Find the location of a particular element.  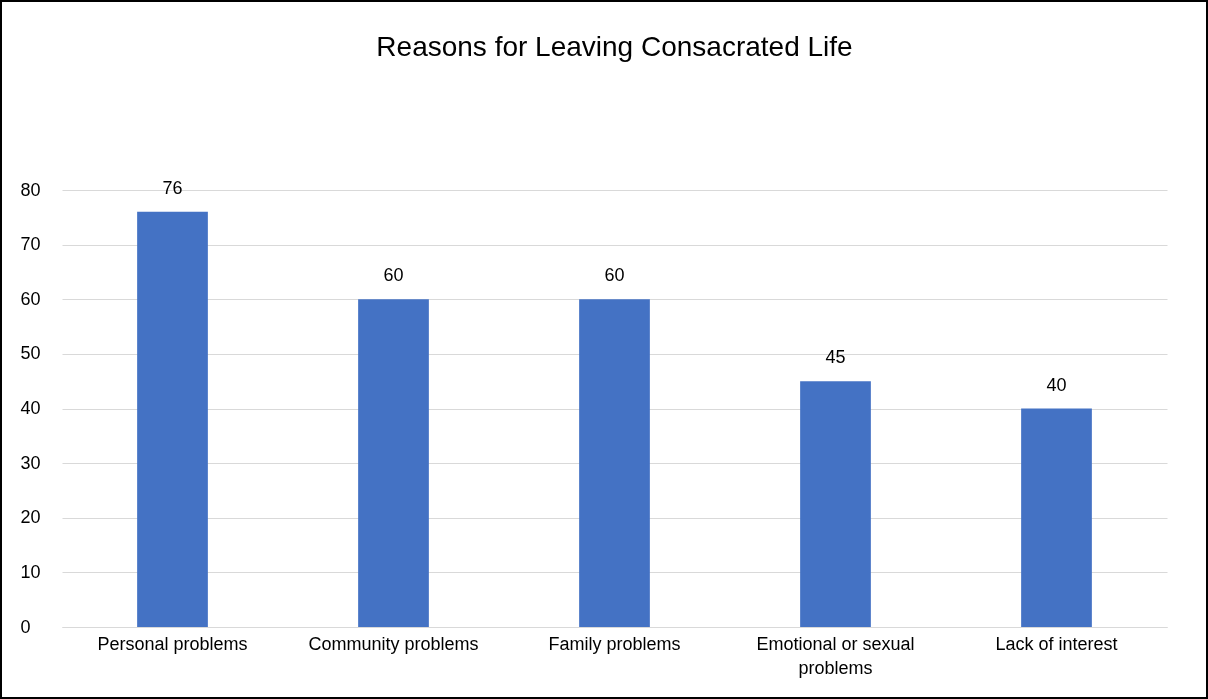

chart-title: Reasons for Leaving Consacrated Life is located at coordinates (614, 46).